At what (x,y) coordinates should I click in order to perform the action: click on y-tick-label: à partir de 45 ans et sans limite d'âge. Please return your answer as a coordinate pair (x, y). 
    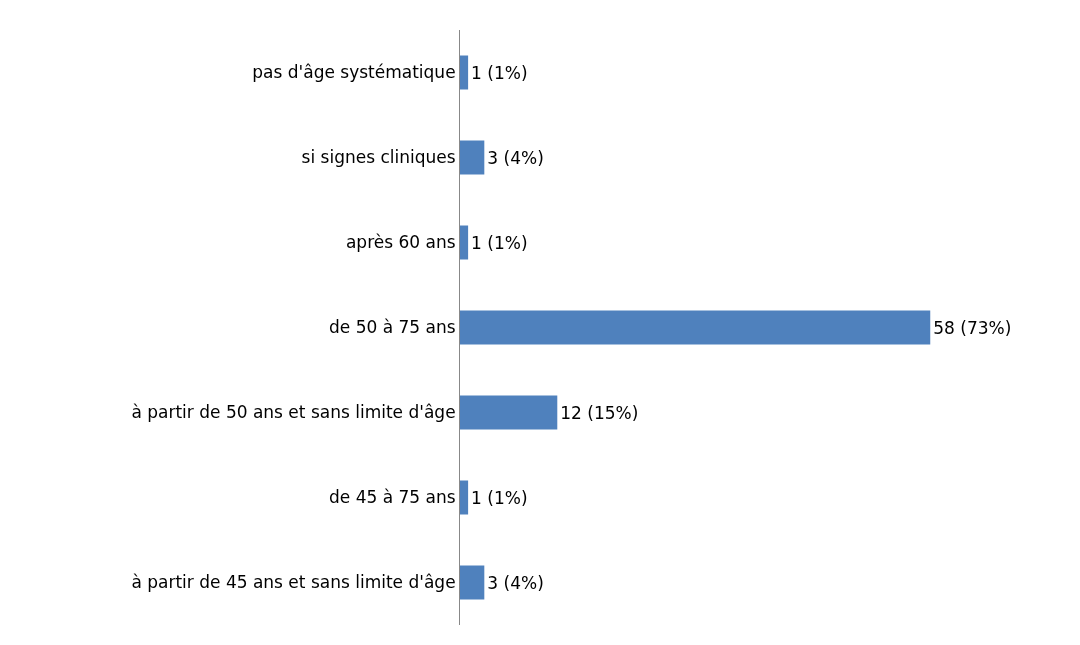
    Looking at the image, I should click on (293, 582).